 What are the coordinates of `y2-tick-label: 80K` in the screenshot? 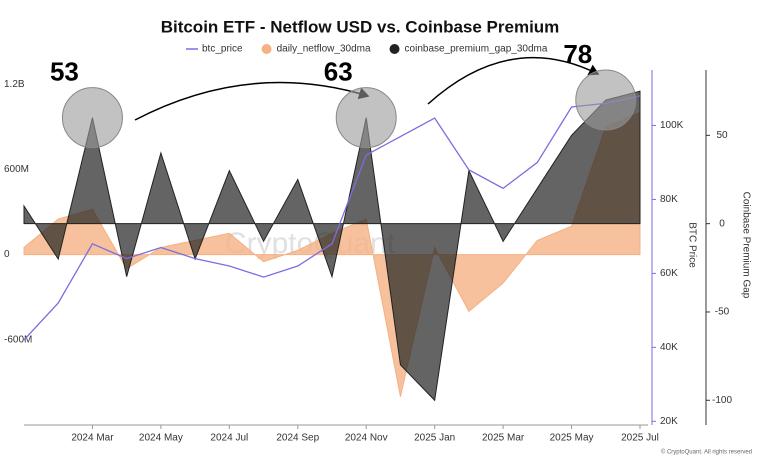 It's located at (669, 199).